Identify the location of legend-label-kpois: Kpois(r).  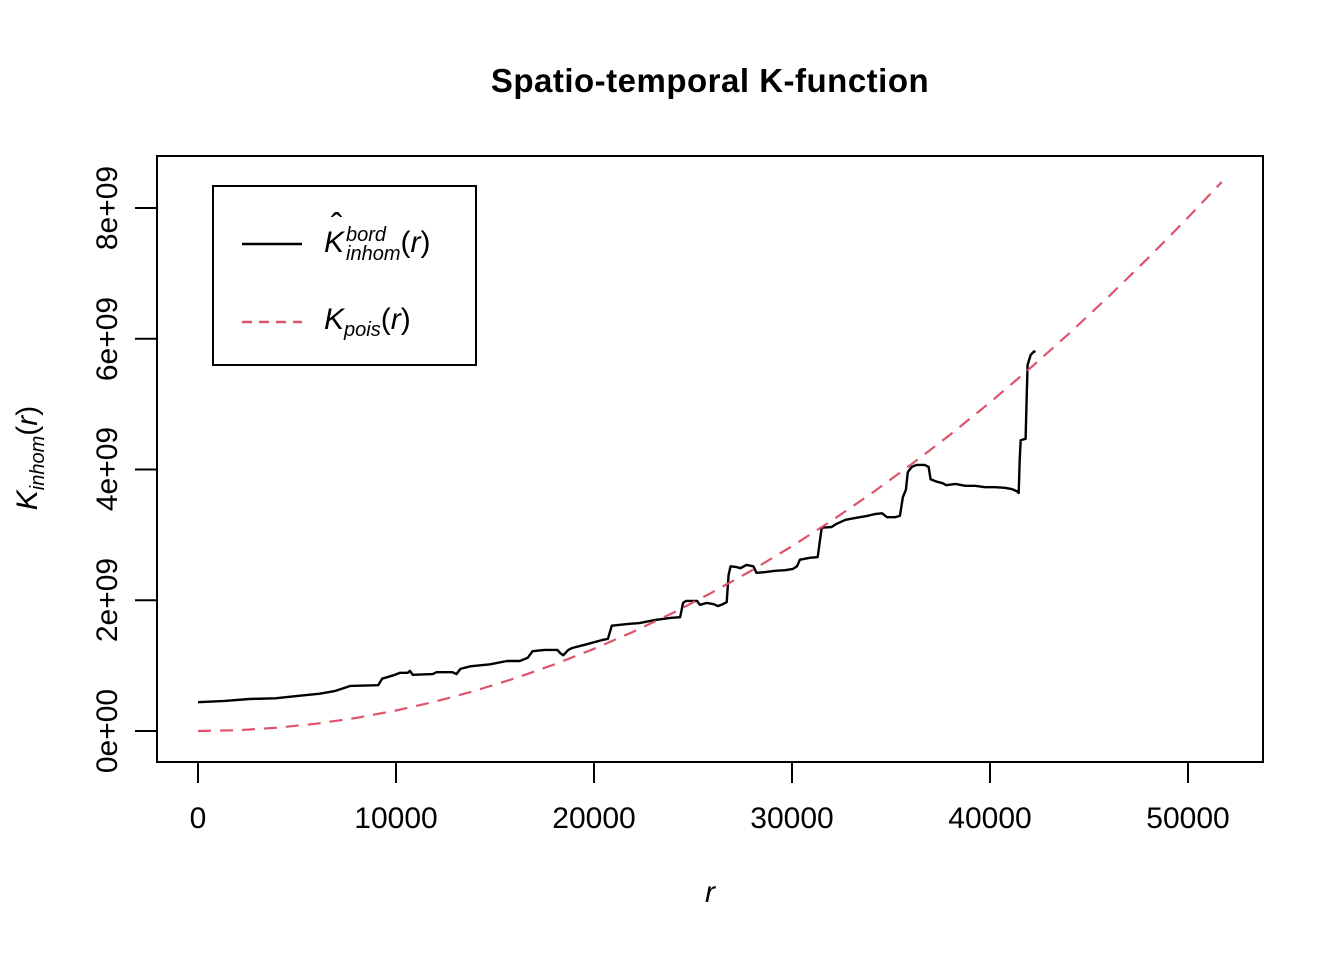
(367, 322).